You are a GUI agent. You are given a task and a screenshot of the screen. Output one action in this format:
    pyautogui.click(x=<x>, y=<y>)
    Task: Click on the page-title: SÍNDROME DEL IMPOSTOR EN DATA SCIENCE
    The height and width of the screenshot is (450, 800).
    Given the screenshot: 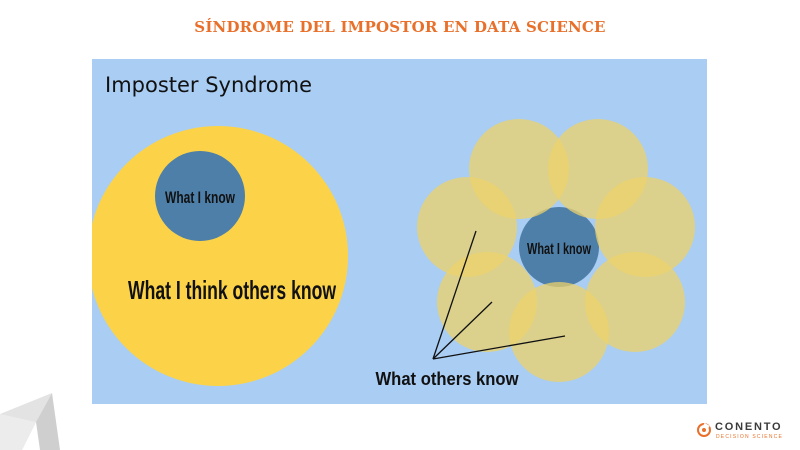 What is the action you would take?
    pyautogui.click(x=400, y=27)
    